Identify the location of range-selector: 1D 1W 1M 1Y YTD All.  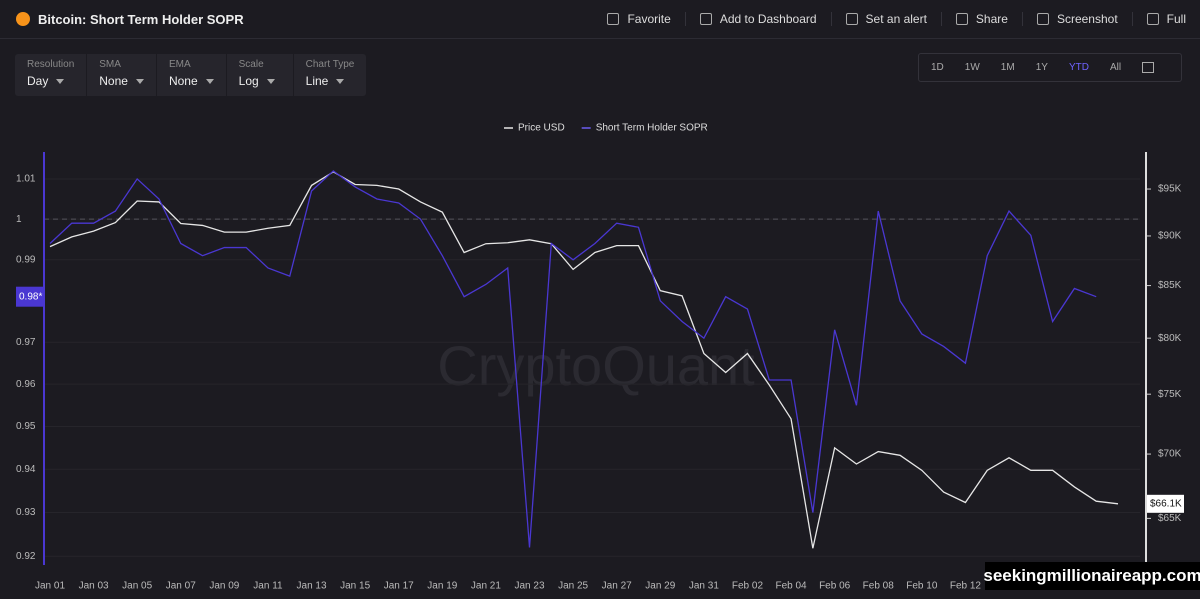
(1050, 67).